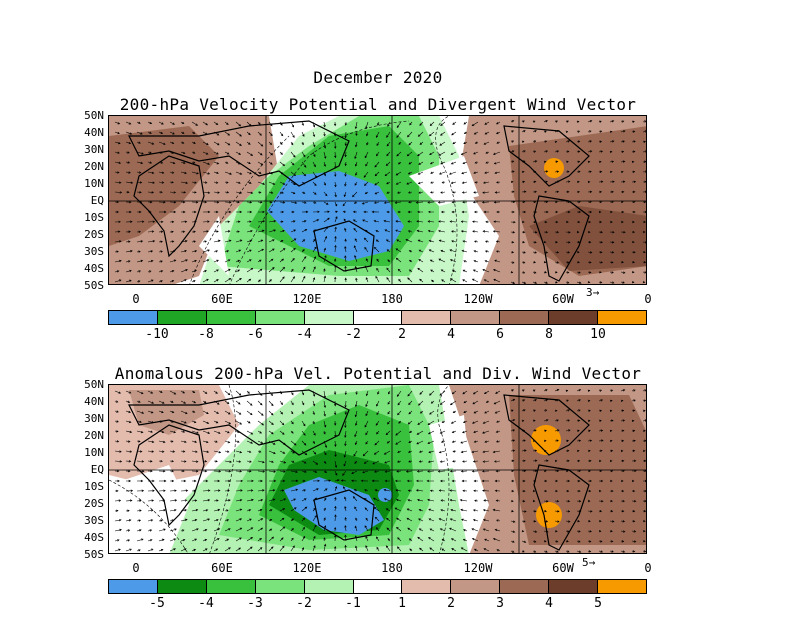 The image size is (800, 618). What do you see at coordinates (546, 156) in the screenshot?
I see `panel-1-coast-northamerica` at bounding box center [546, 156].